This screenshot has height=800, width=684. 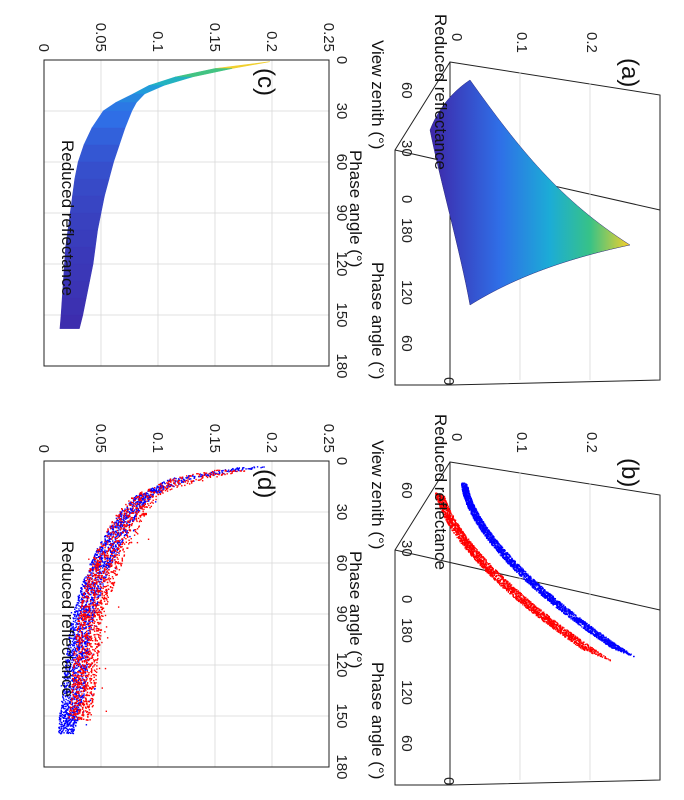 I want to click on panel-c-band-segment, so click(x=73, y=306).